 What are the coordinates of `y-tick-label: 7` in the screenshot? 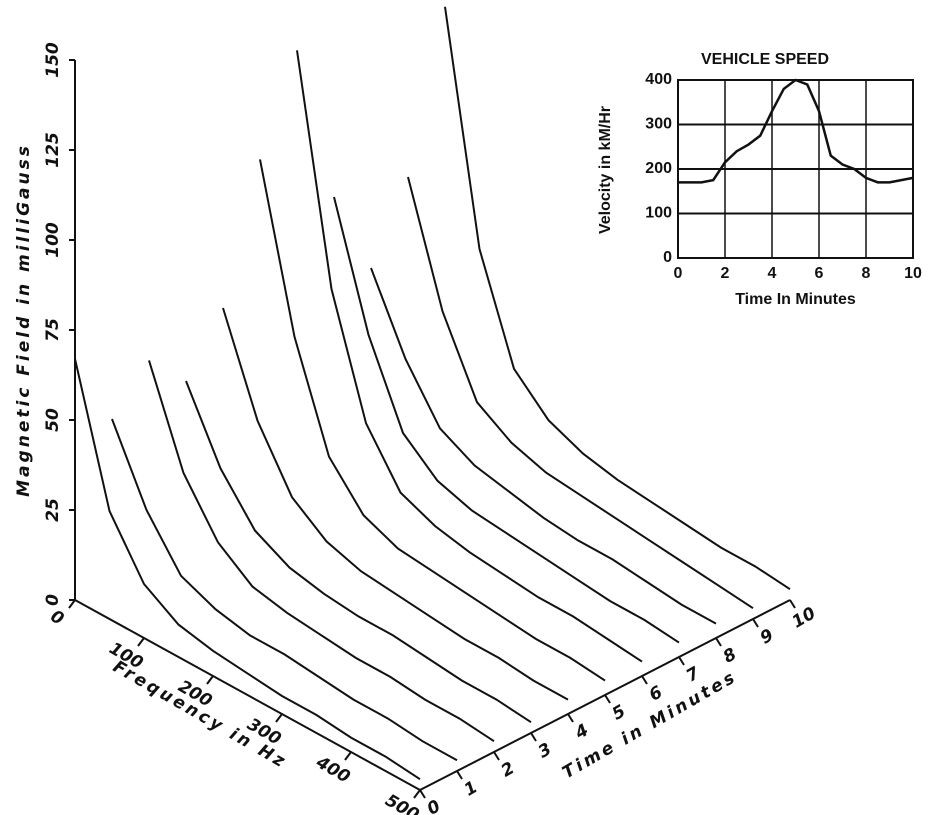 It's located at (693, 674).